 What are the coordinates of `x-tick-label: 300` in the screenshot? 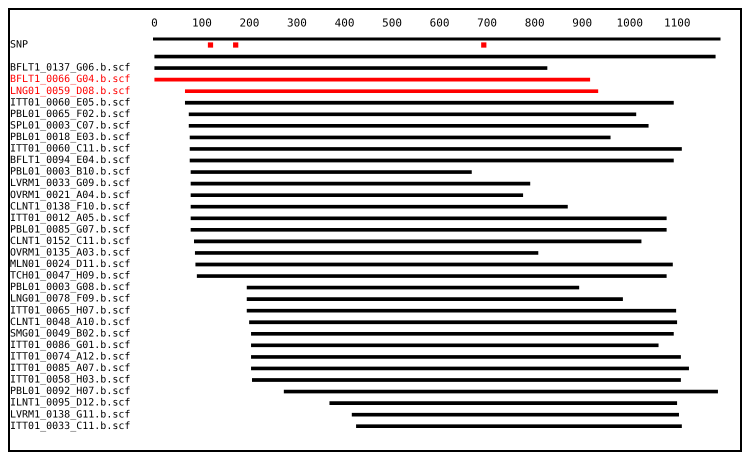 It's located at (297, 23).